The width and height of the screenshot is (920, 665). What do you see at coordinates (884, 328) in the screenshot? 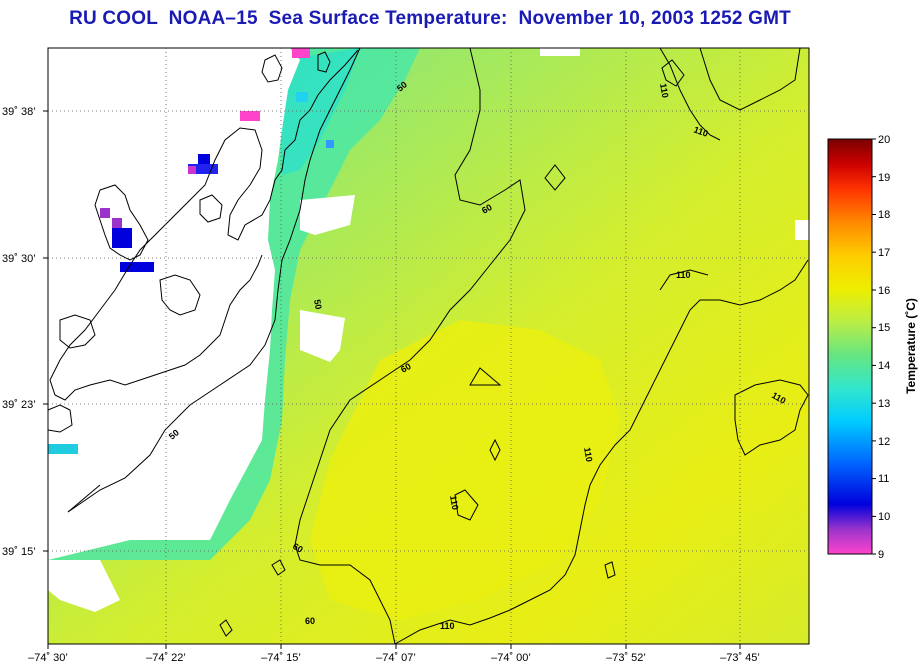
I see `colorbar-tick-label: 15` at bounding box center [884, 328].